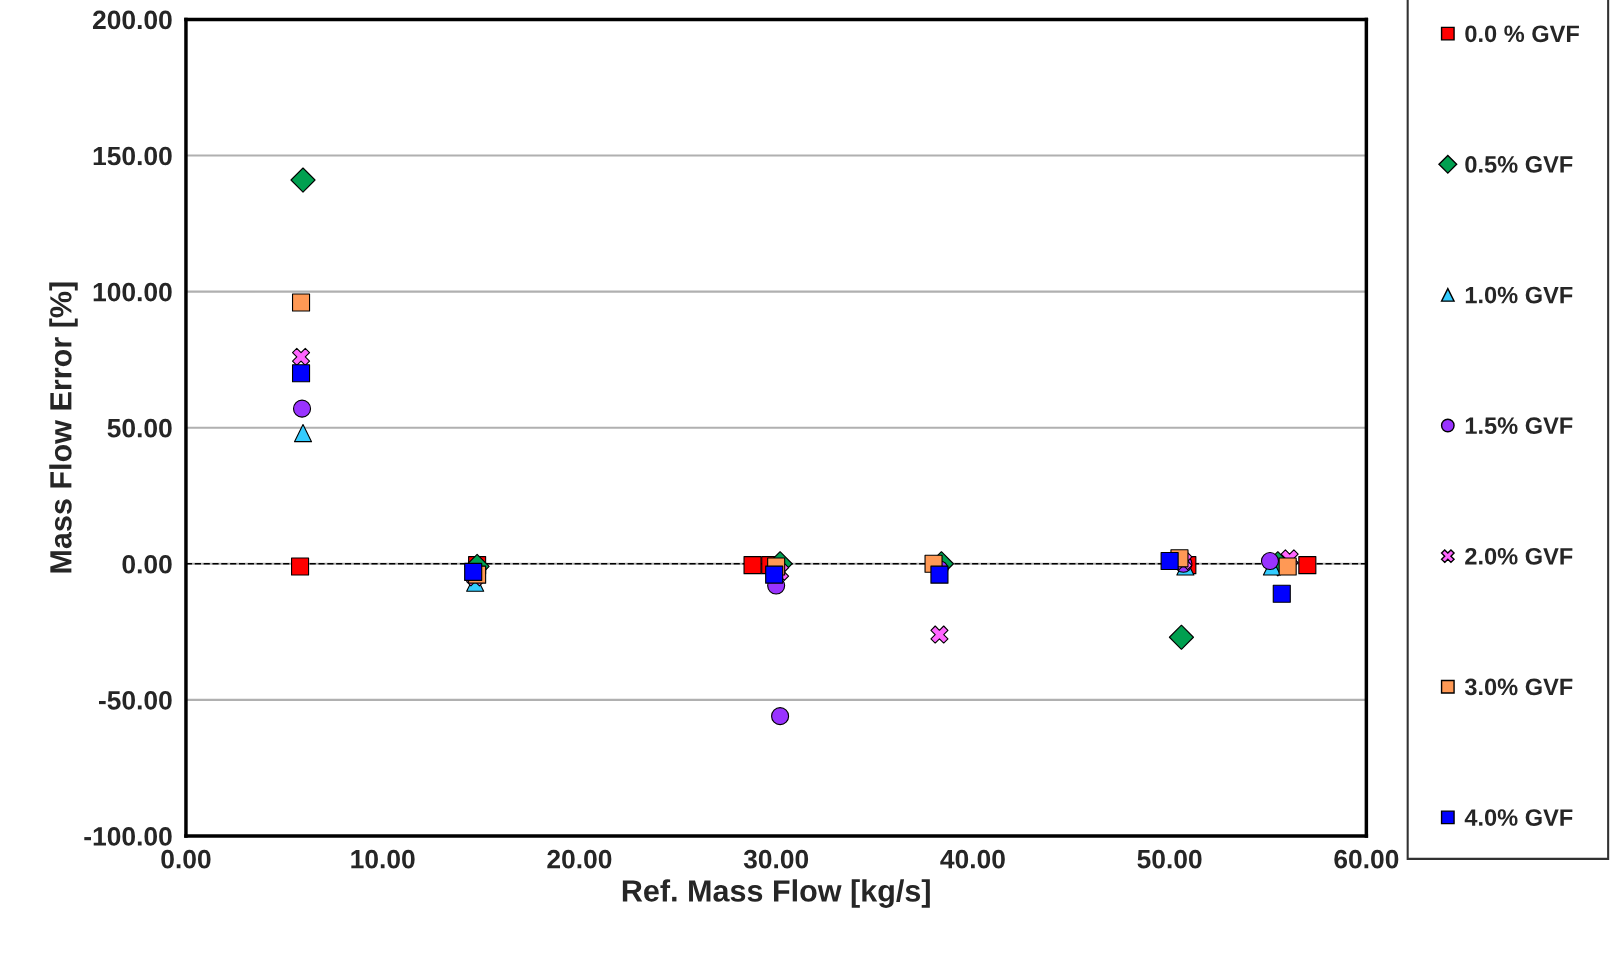  Describe the element at coordinates (139, 428) in the screenshot. I see `y-tick-label: 50.00` at that location.